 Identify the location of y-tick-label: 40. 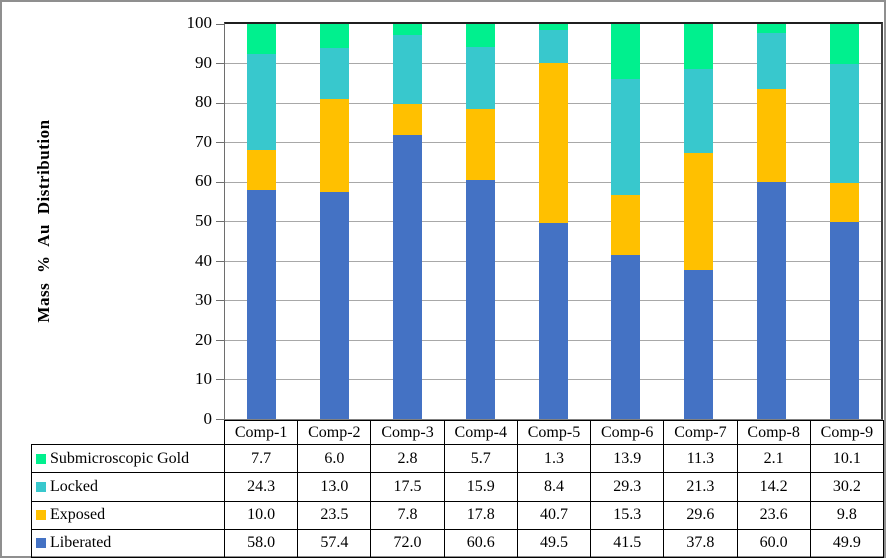
(203, 260).